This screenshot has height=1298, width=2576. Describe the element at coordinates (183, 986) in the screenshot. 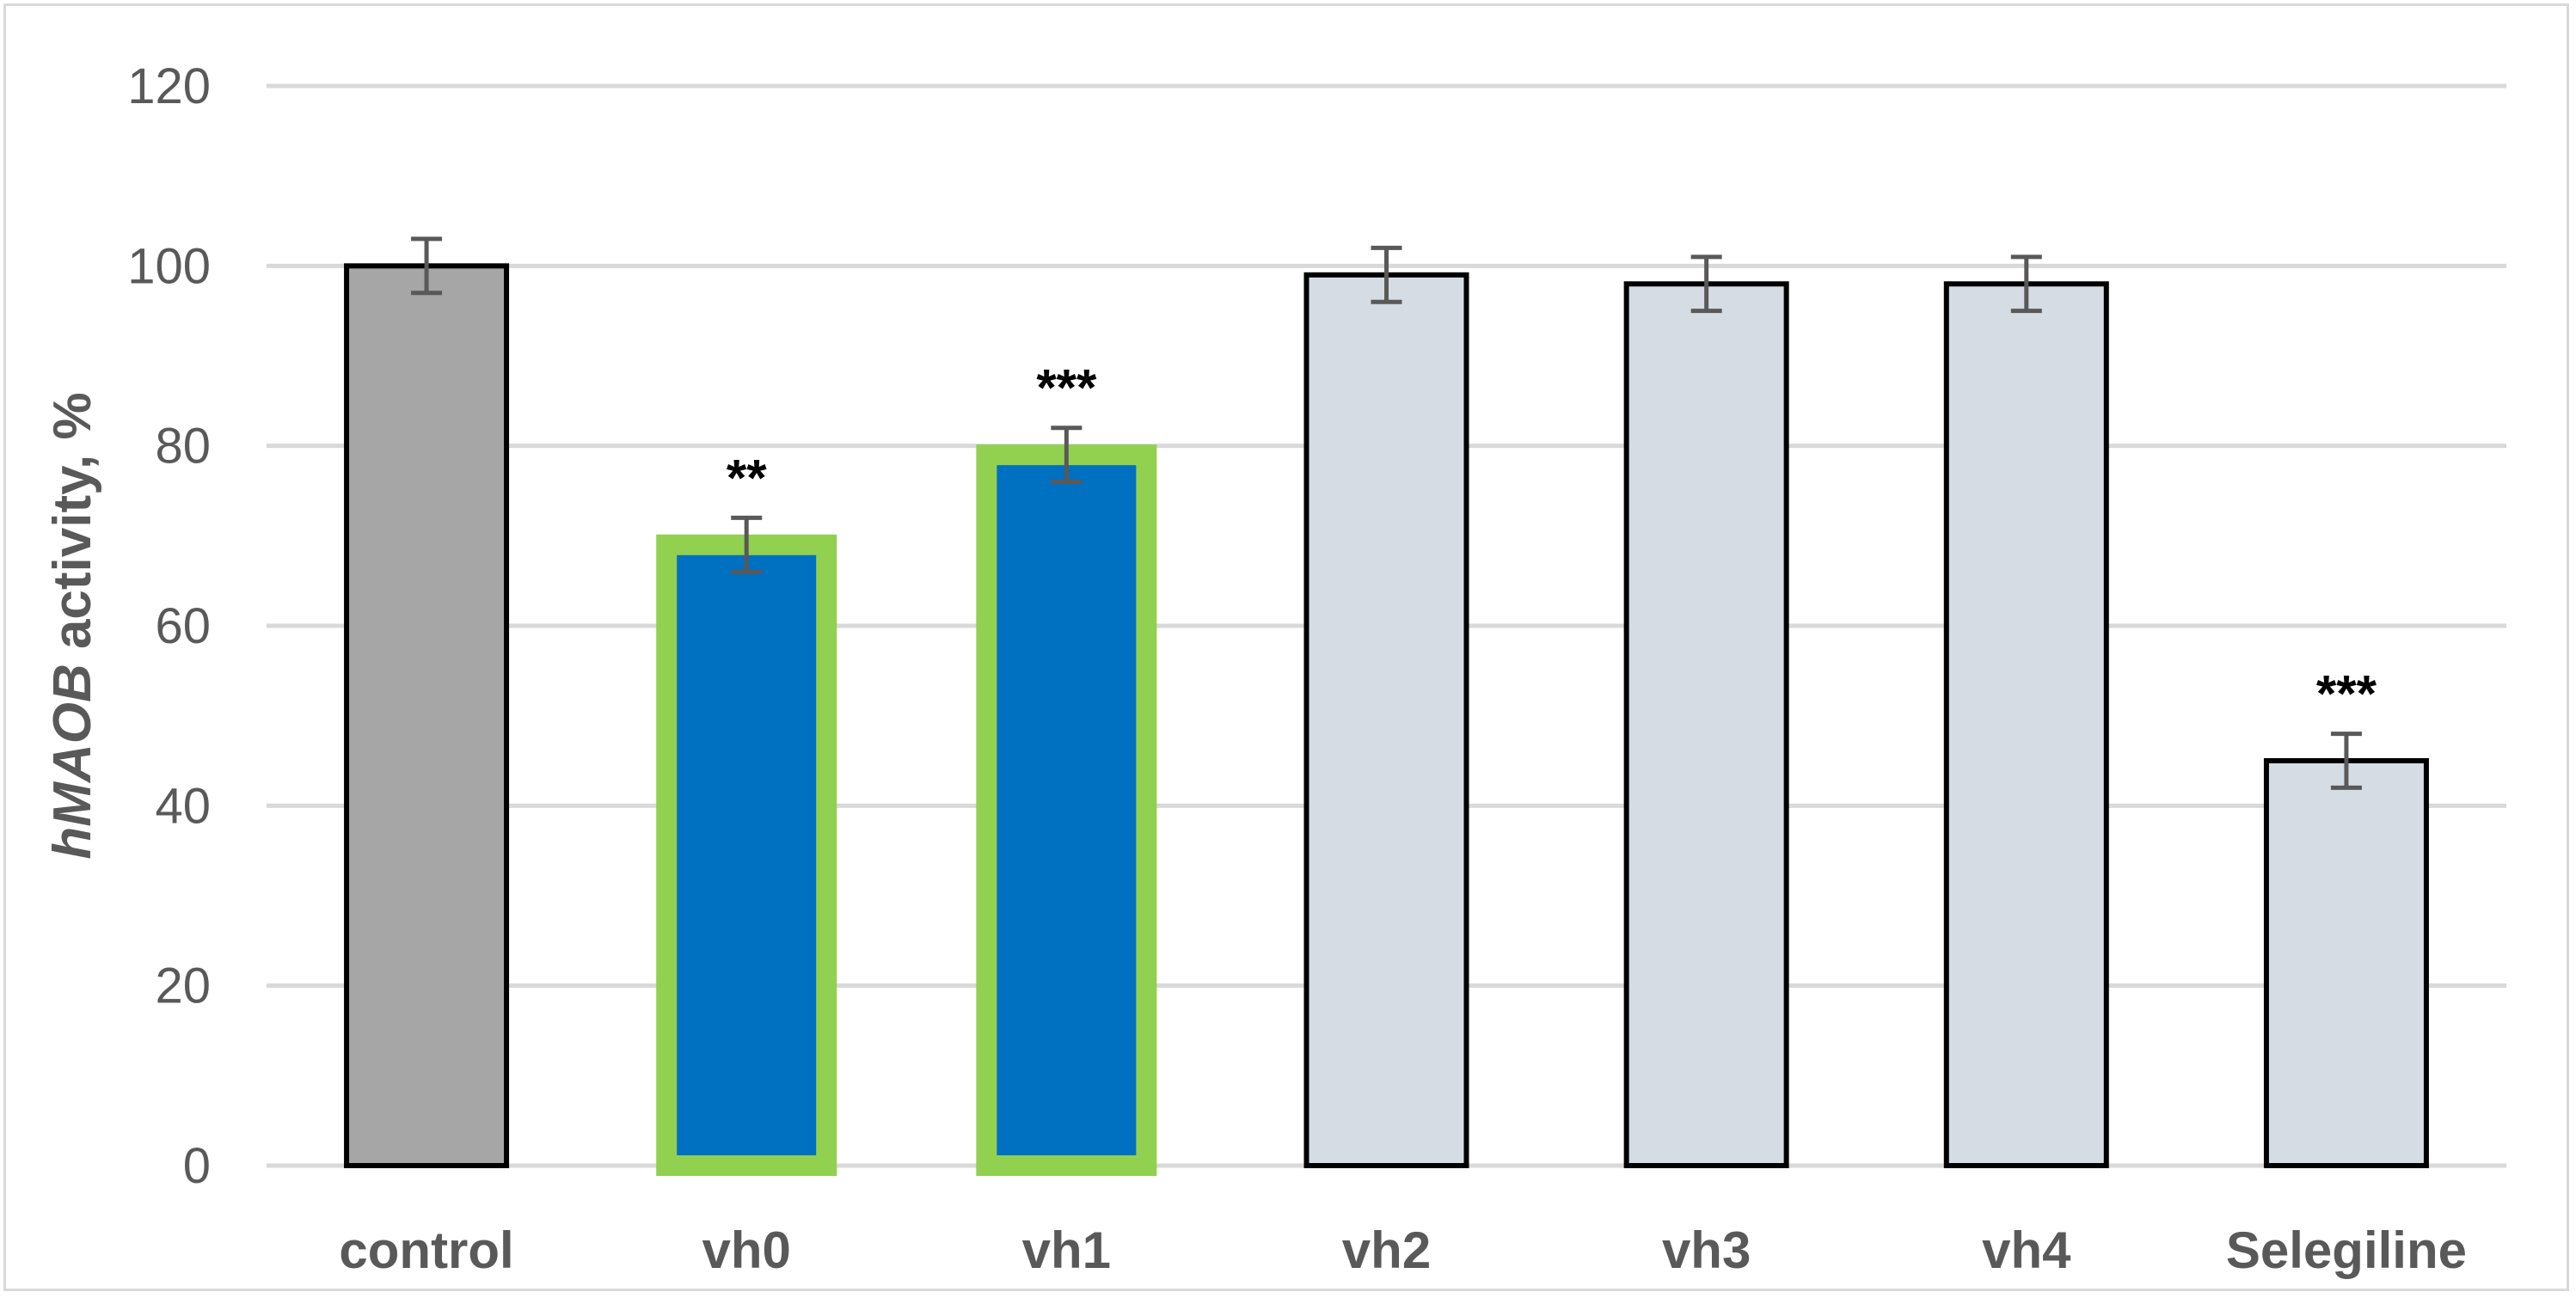

I see `y-tick-label: 20` at that location.